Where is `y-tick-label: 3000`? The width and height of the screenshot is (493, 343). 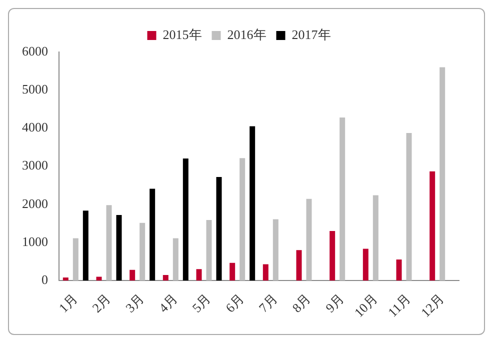 y-tick-label: 3000 is located at coordinates (35, 165).